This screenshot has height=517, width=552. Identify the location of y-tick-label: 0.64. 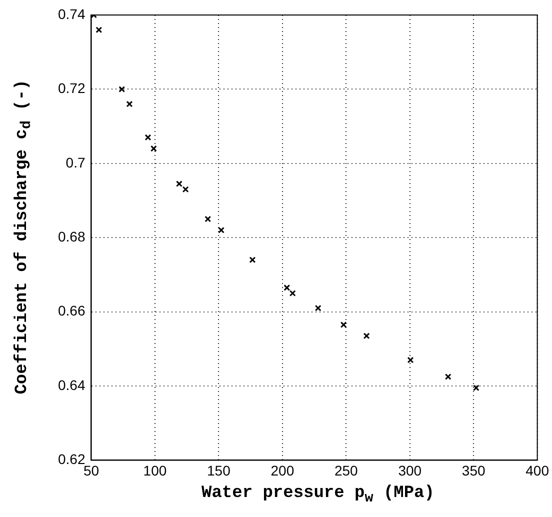
(72, 384).